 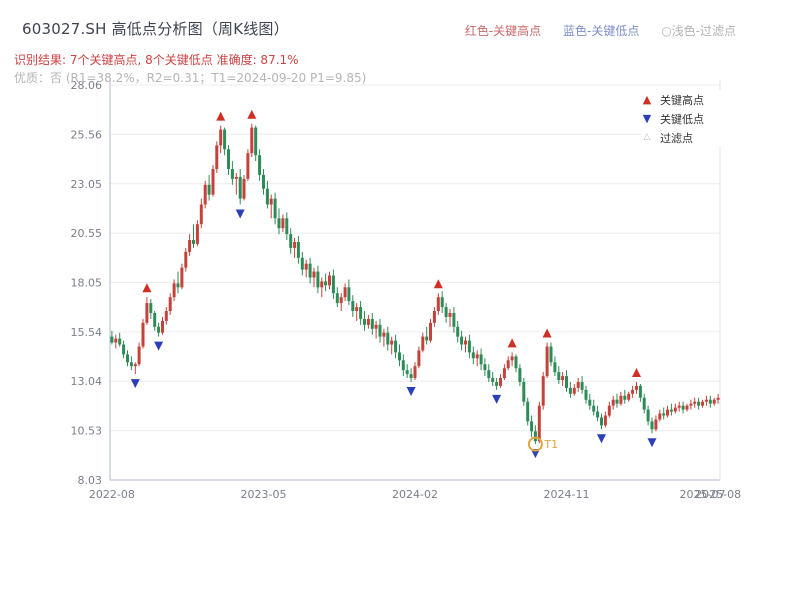 I want to click on plot-legend-low-label: 关键低点, so click(x=682, y=119).